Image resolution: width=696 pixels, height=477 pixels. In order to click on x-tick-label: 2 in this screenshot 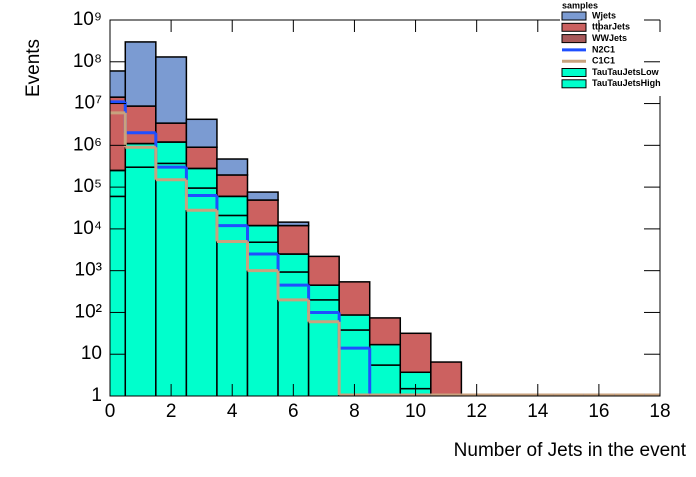, I will do `click(171, 411)`.